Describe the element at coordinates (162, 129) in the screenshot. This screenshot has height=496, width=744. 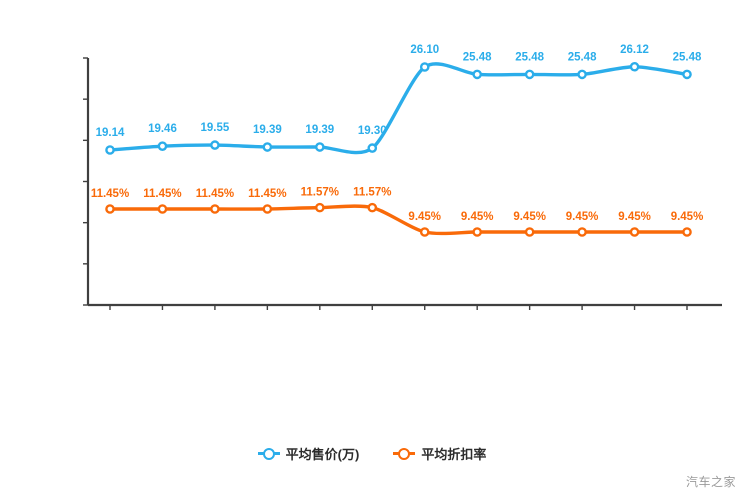
I see `data-label: 19.46` at that location.